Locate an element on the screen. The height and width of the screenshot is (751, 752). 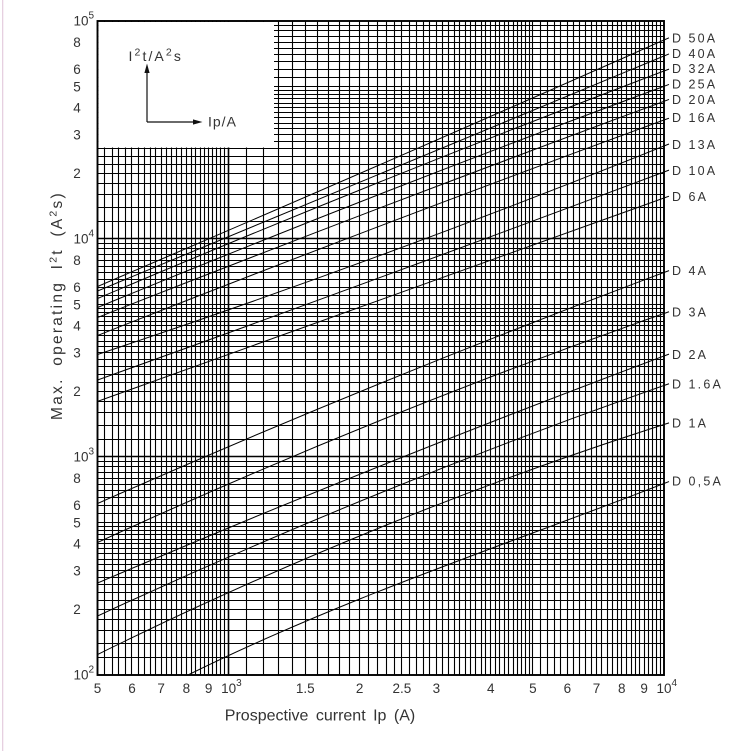
svg-text: 1.6A is located at coordinates (706, 385).